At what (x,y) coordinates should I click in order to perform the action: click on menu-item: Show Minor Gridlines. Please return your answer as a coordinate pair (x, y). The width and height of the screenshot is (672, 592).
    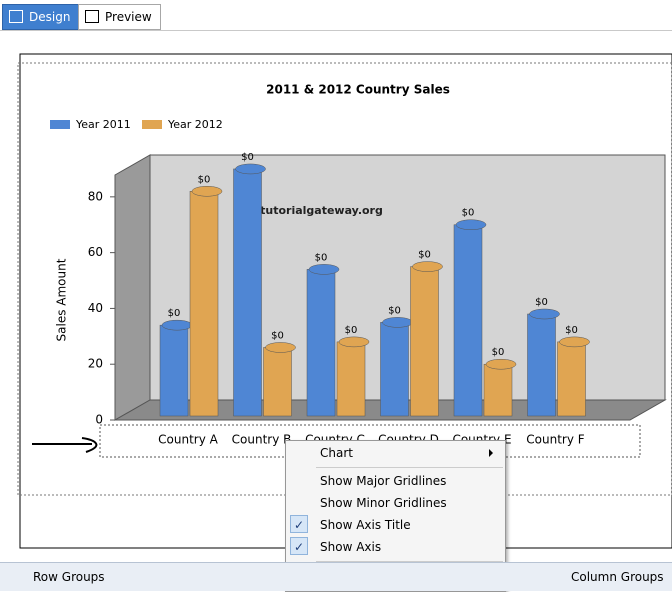
    Looking at the image, I should click on (383, 503).